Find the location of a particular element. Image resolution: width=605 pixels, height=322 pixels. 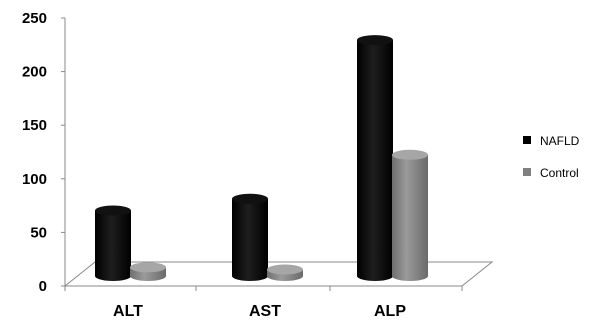

y-tick-label: 100 is located at coordinates (34, 179).